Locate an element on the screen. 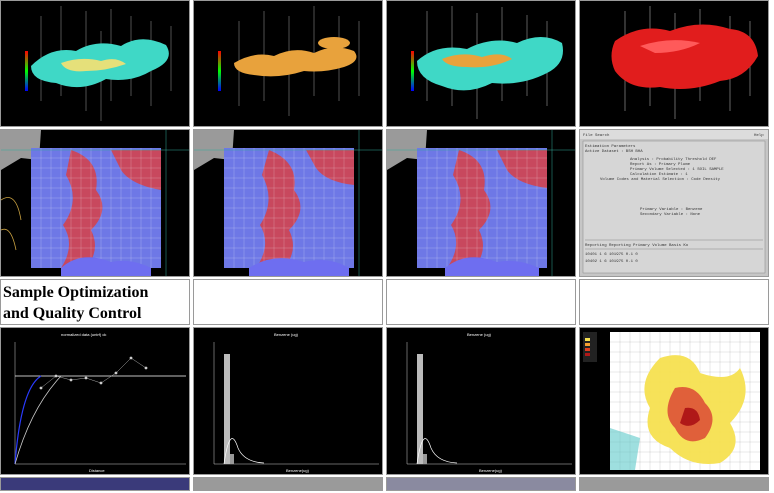 The image size is (774, 493). isosurface-orange-image is located at coordinates (288, 63).